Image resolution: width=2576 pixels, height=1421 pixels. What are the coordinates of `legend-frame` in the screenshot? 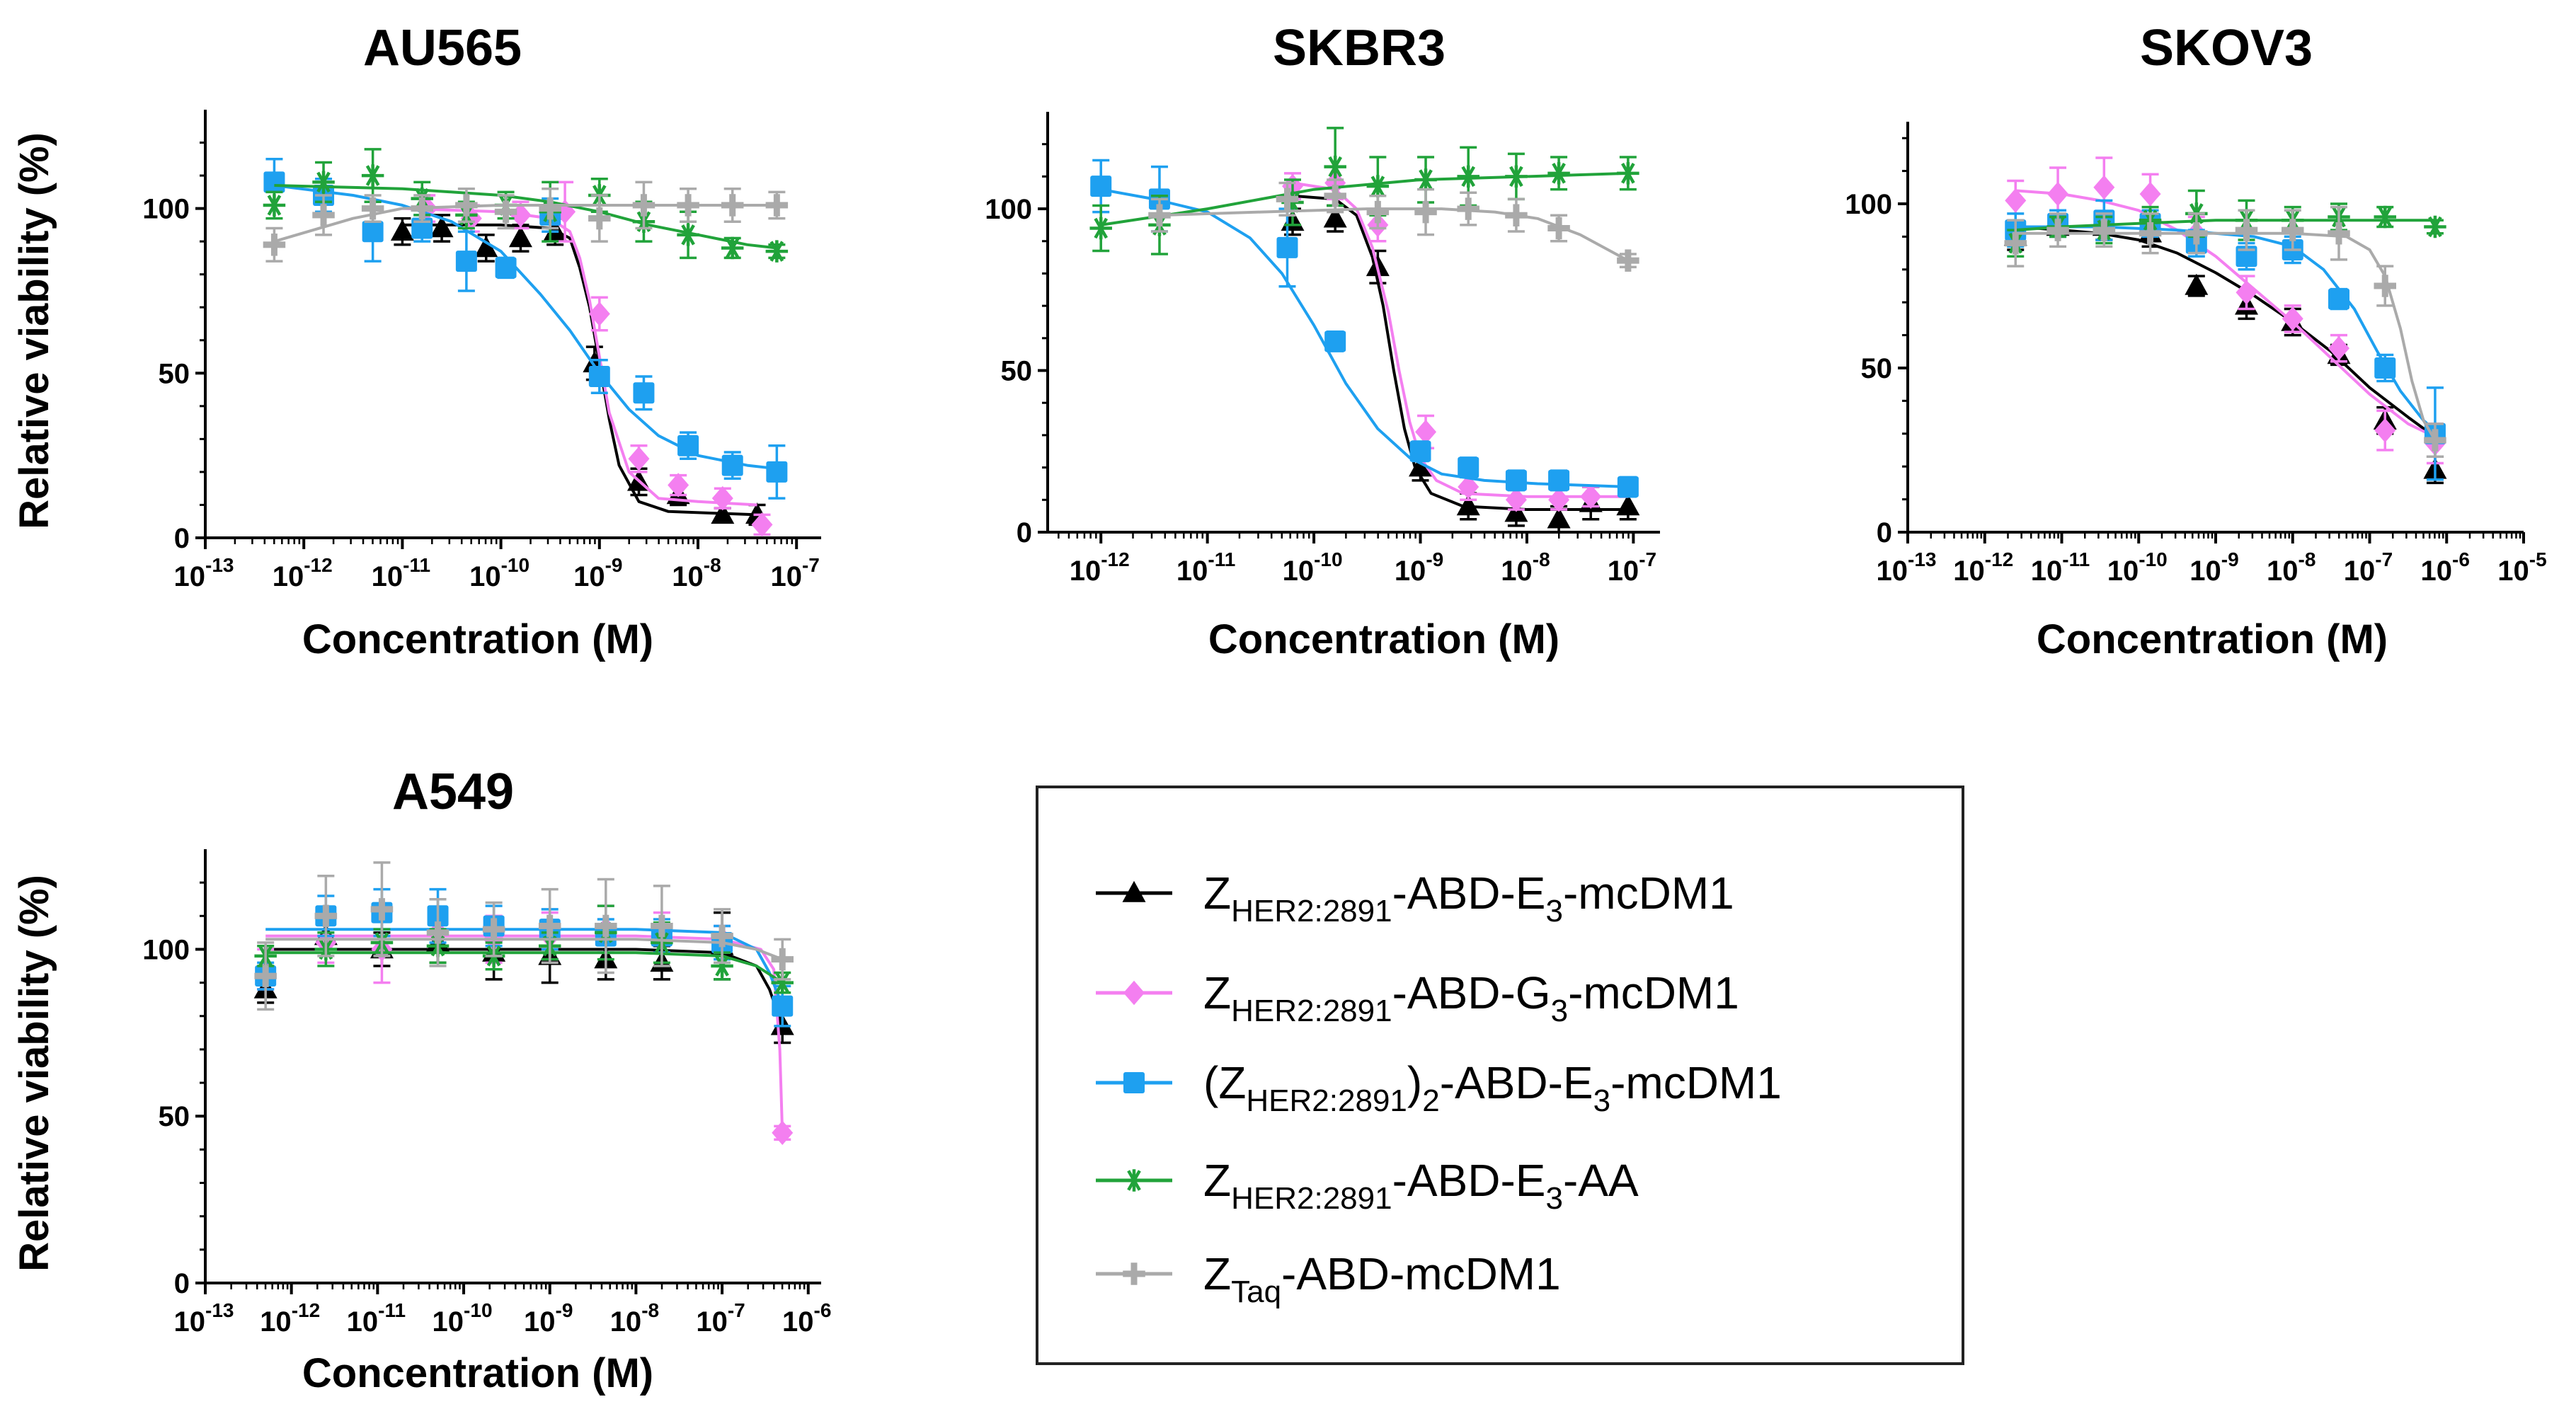 It's located at (1500, 1075).